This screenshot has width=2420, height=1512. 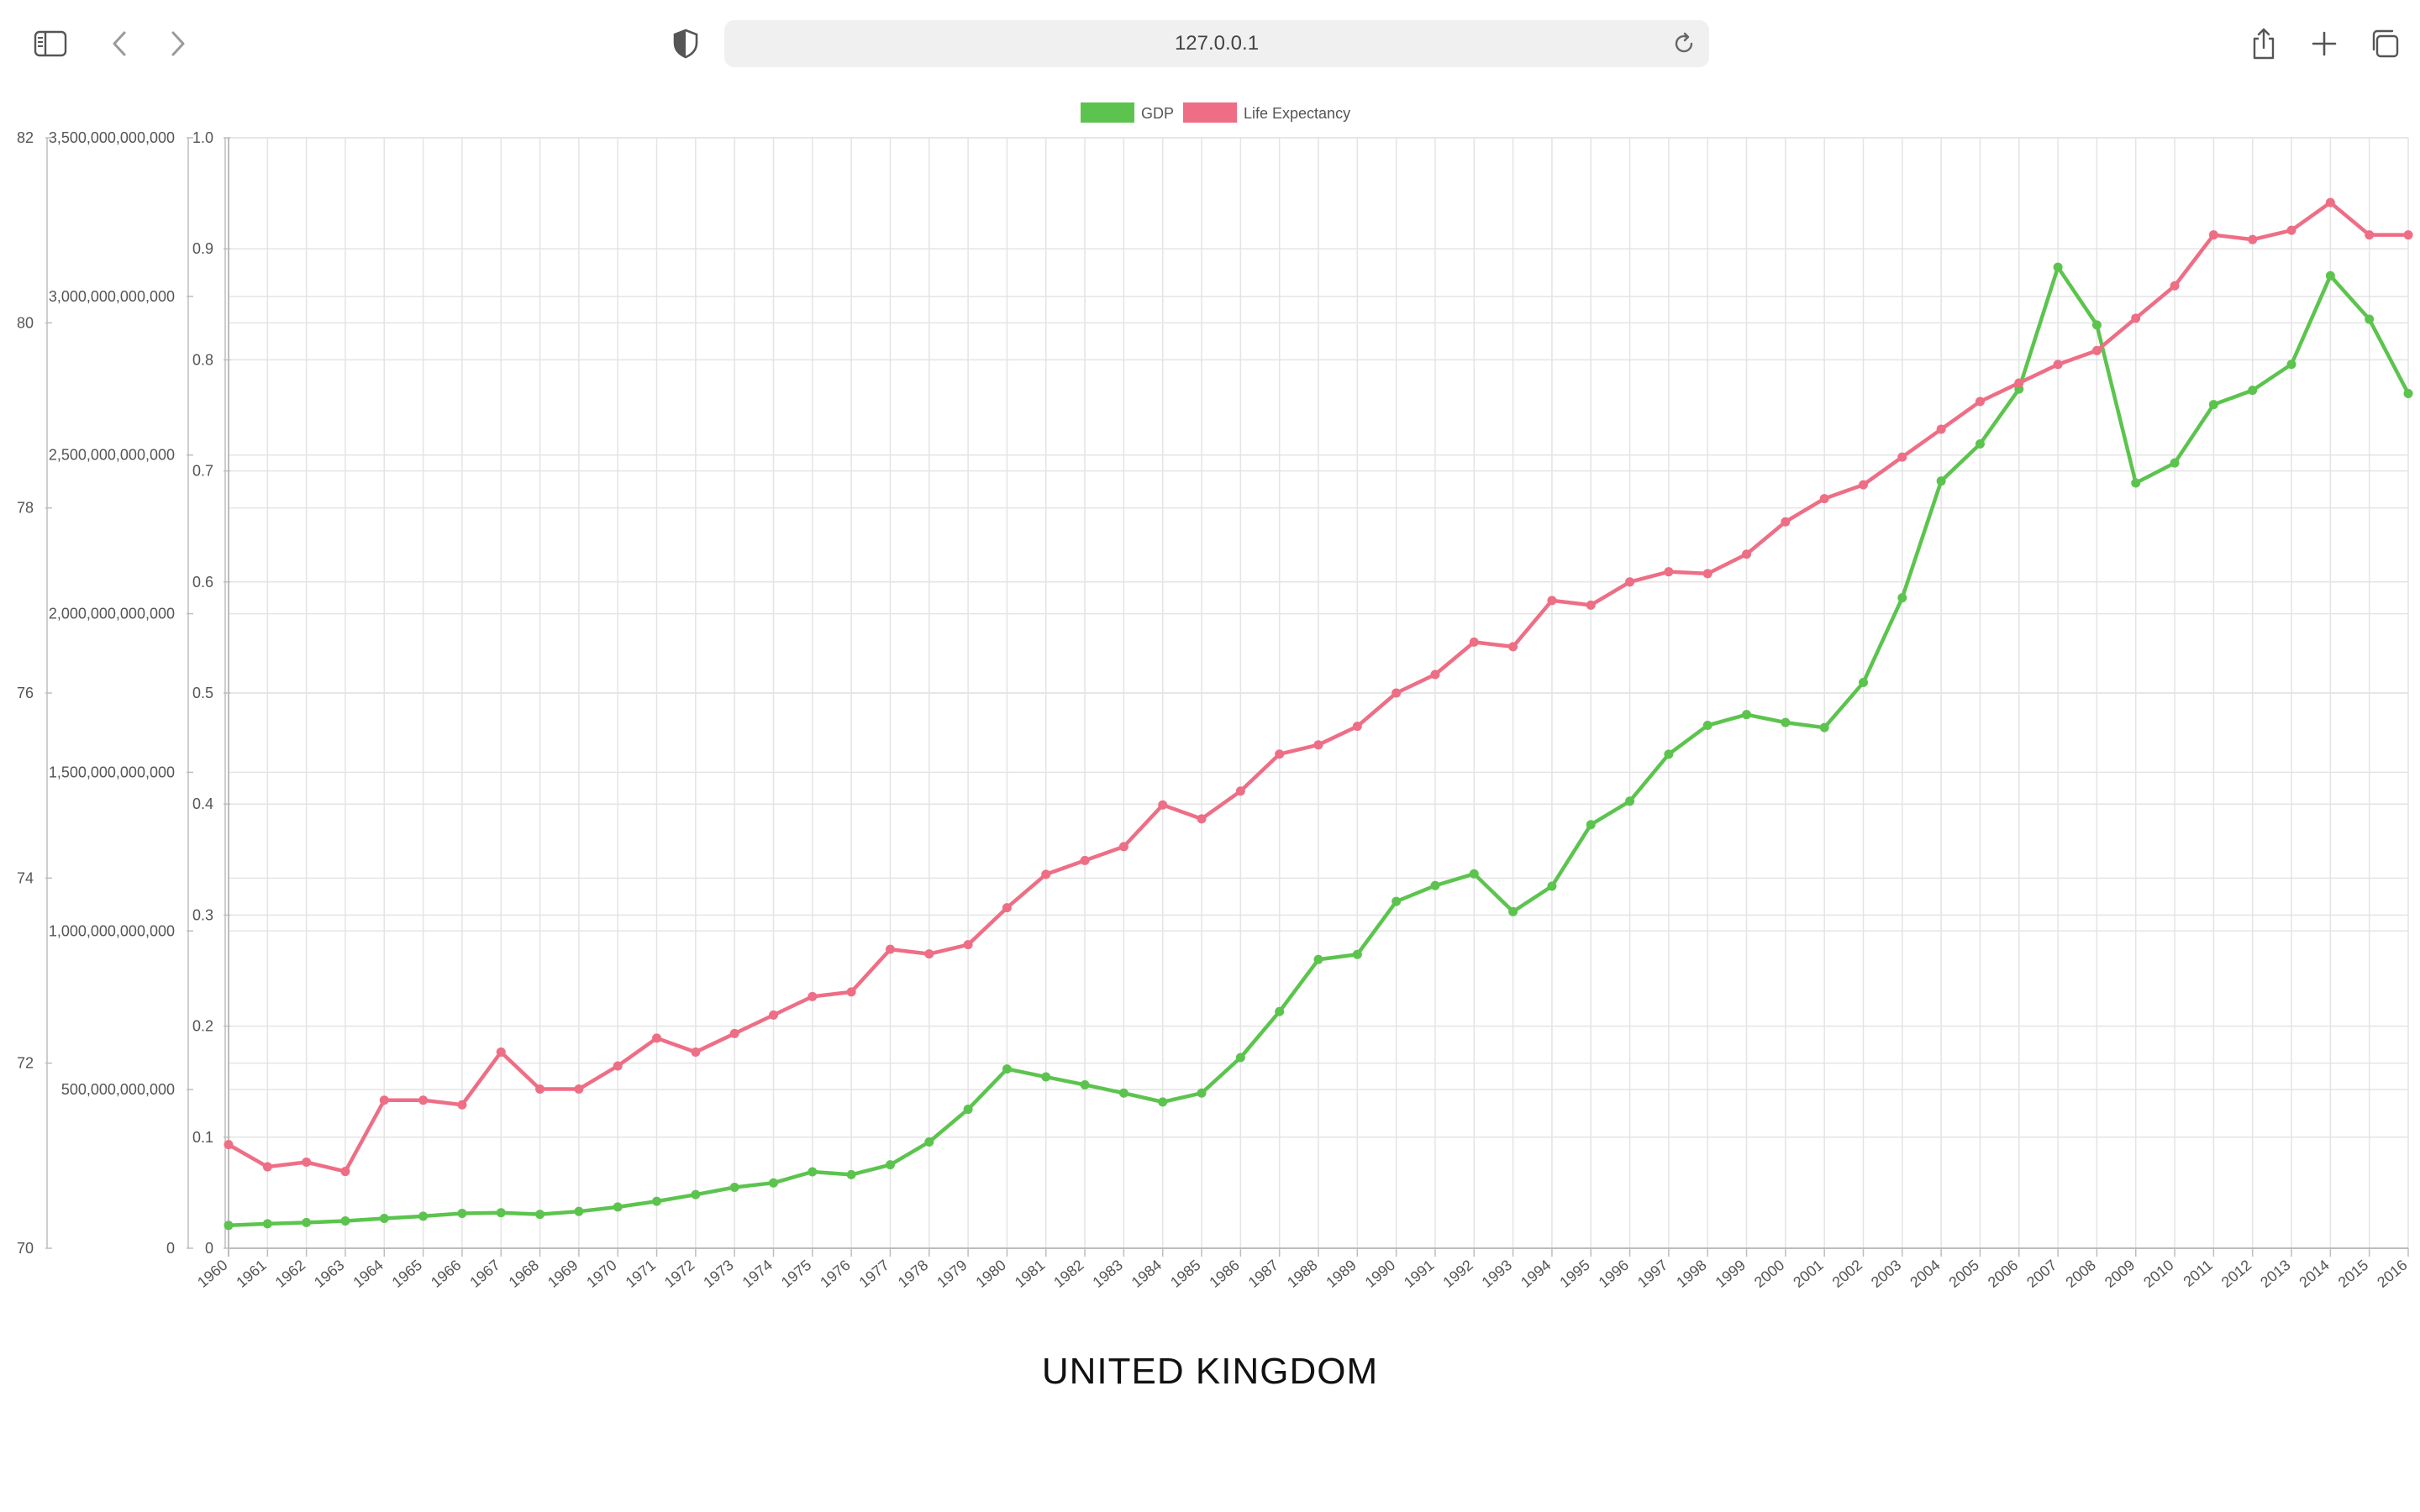 I want to click on x-tick-label: 2004, so click(x=1925, y=1274).